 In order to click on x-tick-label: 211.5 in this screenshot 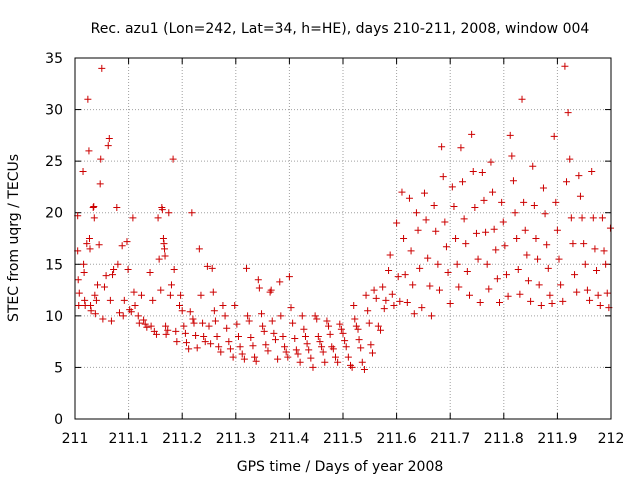, I will do `click(343, 439)`.